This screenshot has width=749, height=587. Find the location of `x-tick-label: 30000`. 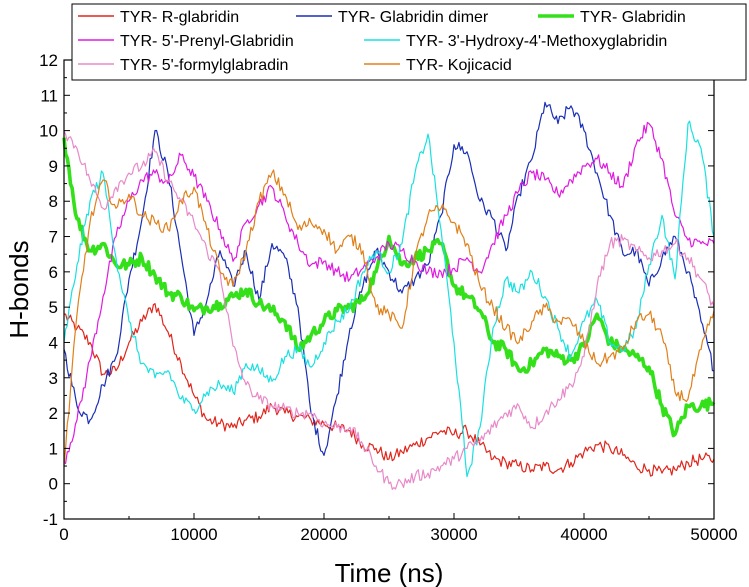

x-tick-label: 30000 is located at coordinates (453, 534).